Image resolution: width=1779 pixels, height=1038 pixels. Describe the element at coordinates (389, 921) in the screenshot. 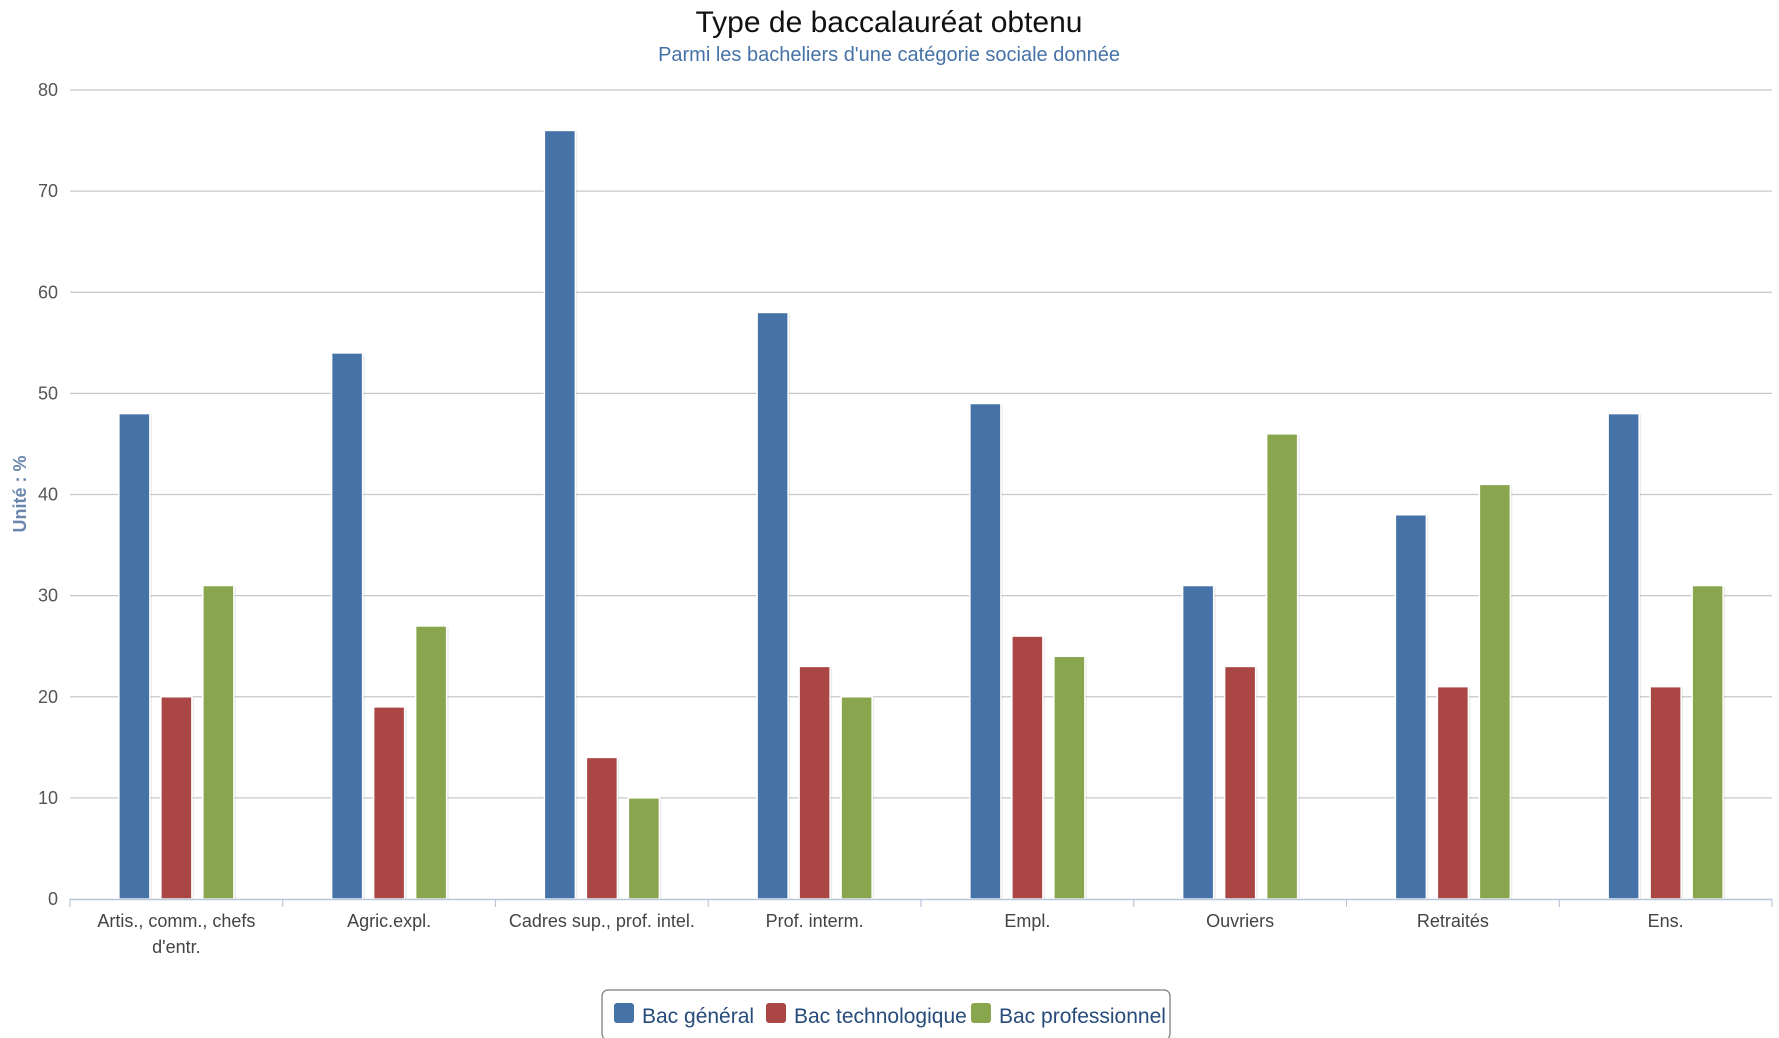

I see `x-tick-label: Agric.expl.` at that location.